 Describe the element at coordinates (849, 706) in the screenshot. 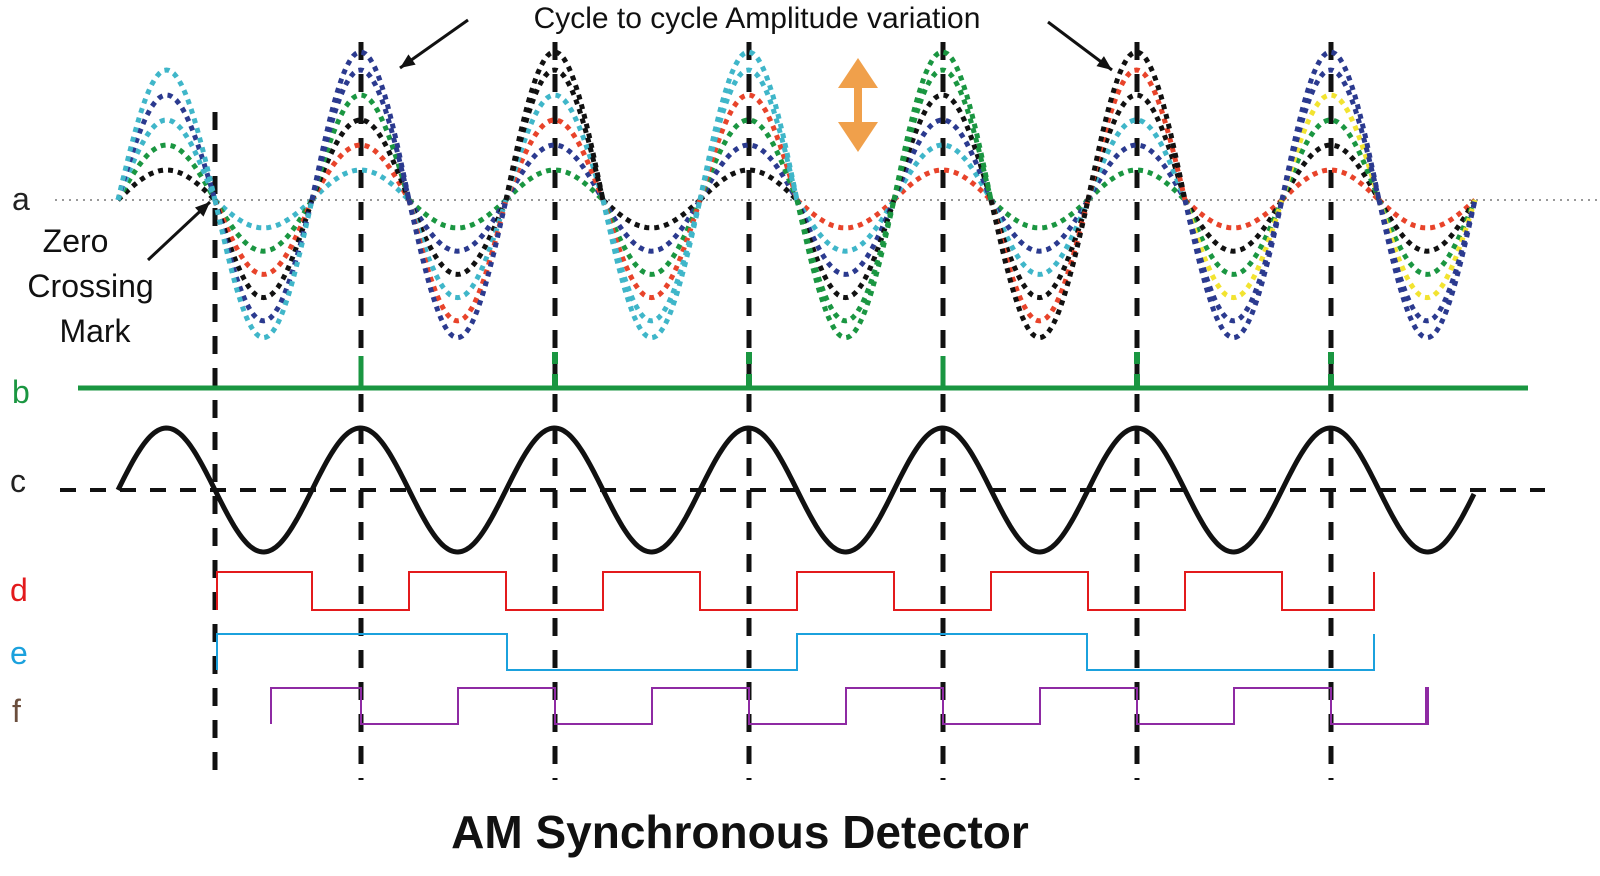

I see `square-wave-f` at that location.